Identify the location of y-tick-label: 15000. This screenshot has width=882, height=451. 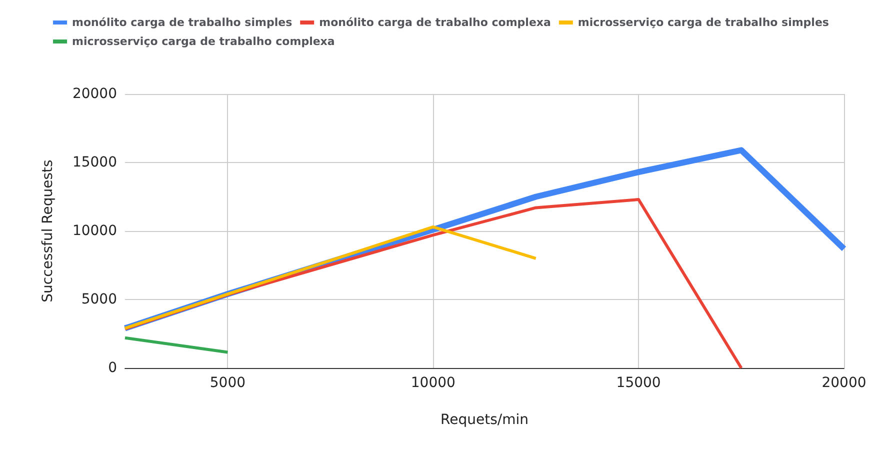
(94, 162).